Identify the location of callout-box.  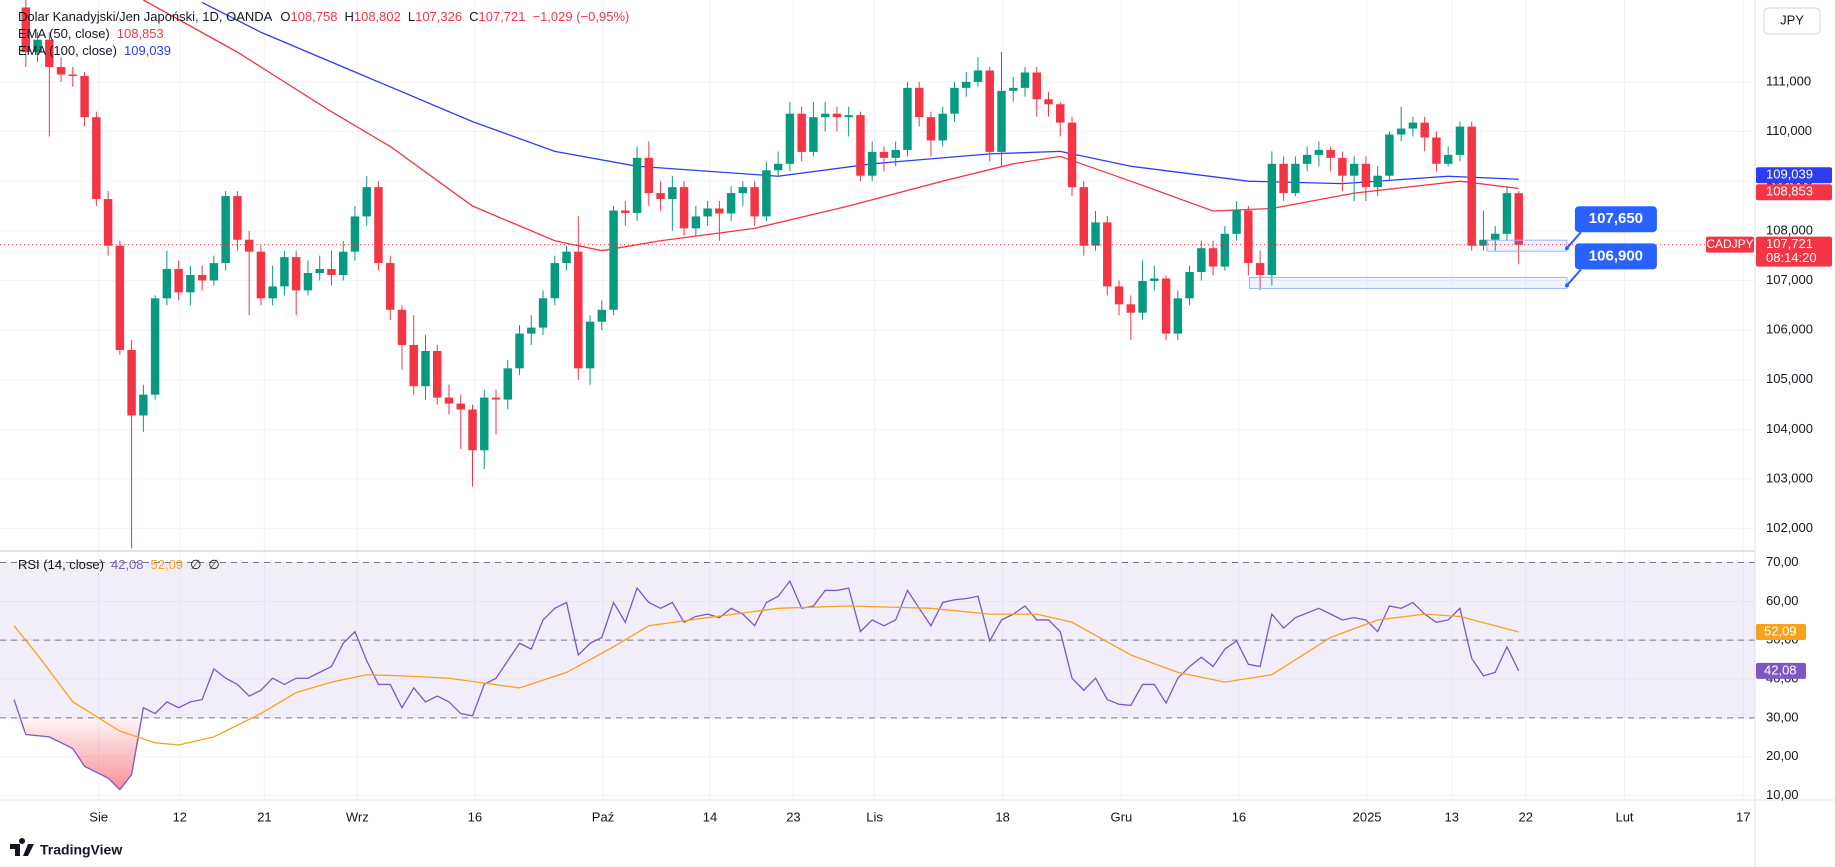
(1615, 256).